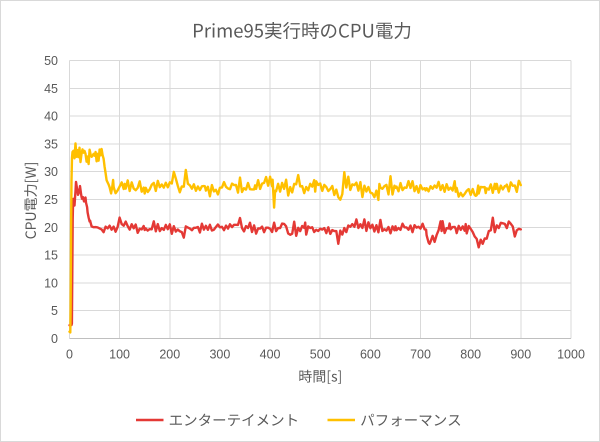 The image size is (600, 442). What do you see at coordinates (270, 355) in the screenshot?
I see `svg-text: 400` at bounding box center [270, 355].